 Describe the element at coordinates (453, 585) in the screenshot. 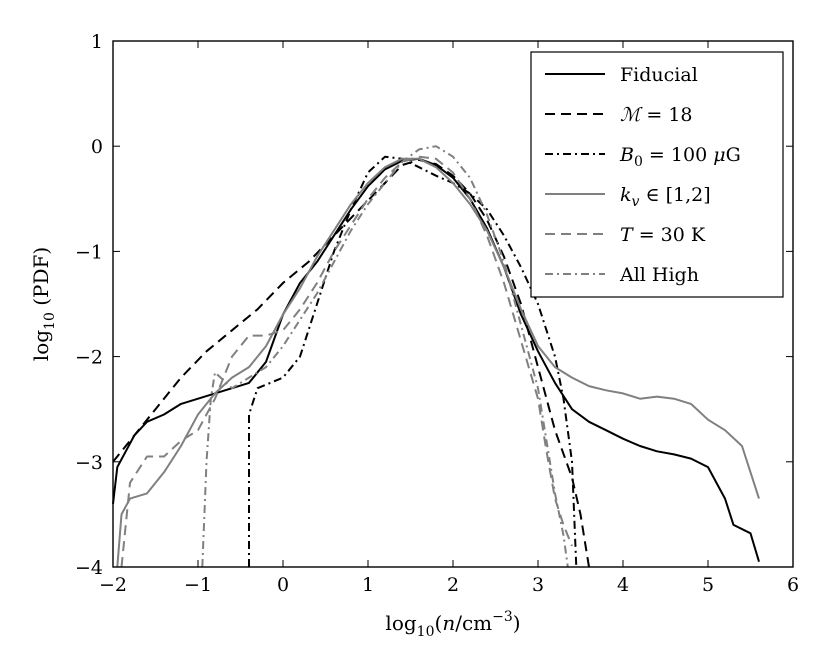

I see `x-tick-label: 2` at that location.